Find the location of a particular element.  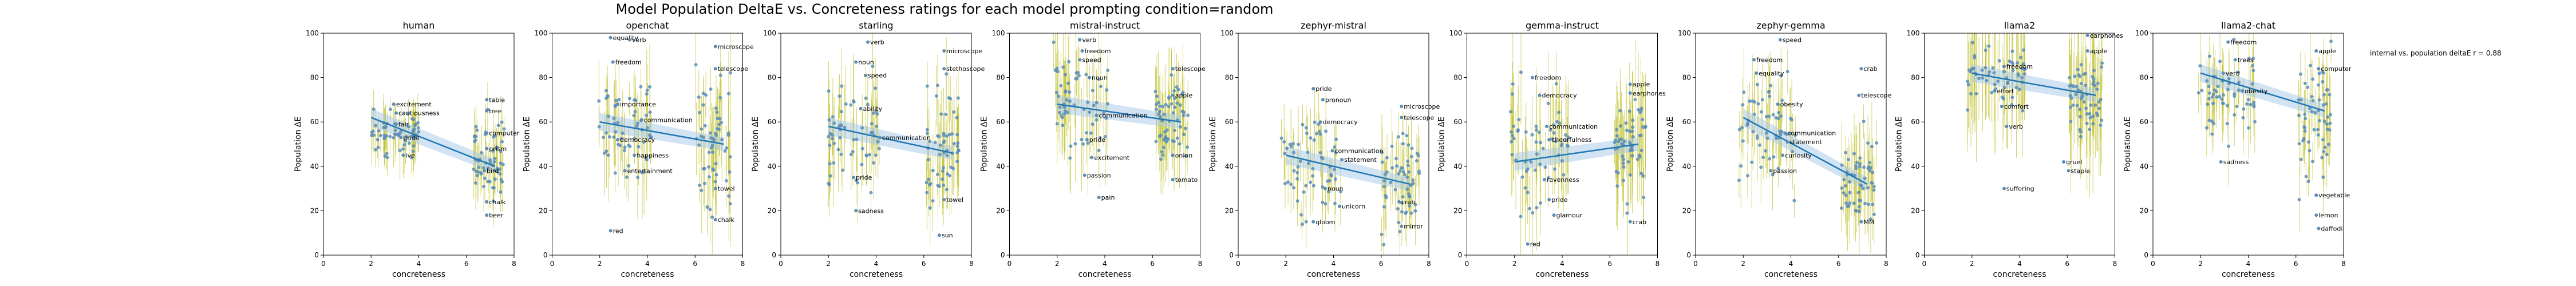

word-label: towel is located at coordinates (726, 189).